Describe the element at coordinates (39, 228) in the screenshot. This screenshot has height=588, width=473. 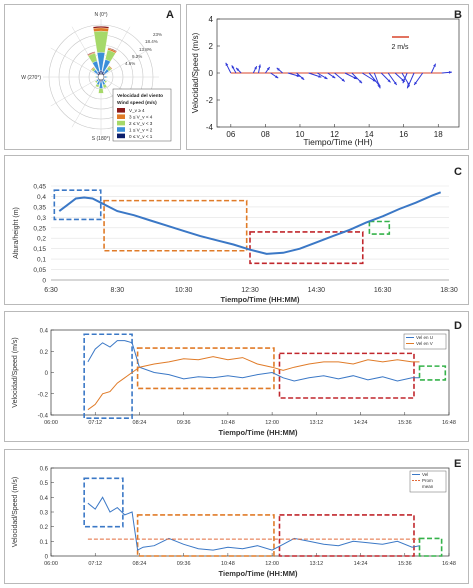
I see `y-tick-label: 0,25` at that location.